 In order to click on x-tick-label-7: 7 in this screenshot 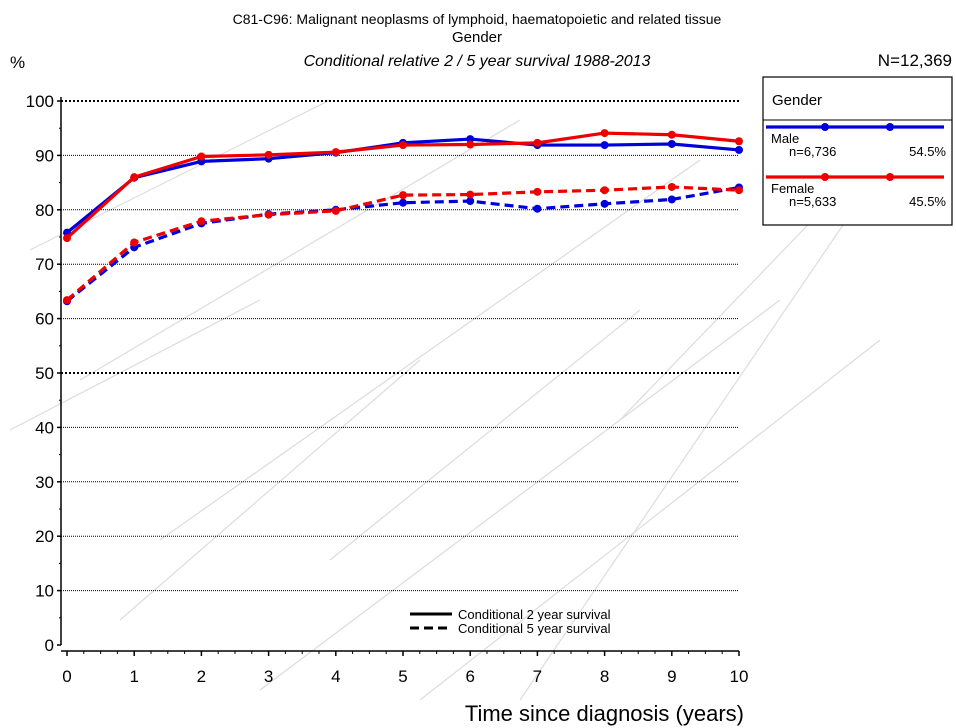, I will do `click(537, 676)`.